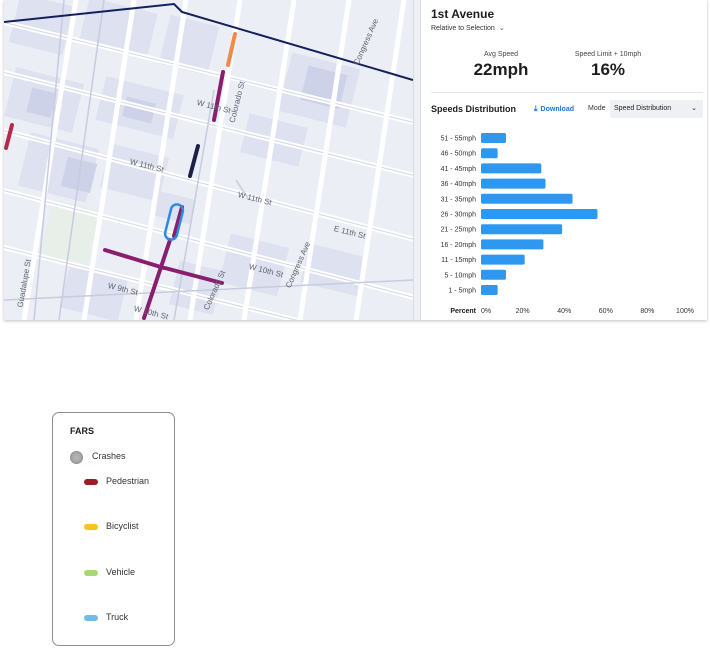  What do you see at coordinates (564, 311) in the screenshot?
I see `x-tick-label: 40%` at bounding box center [564, 311].